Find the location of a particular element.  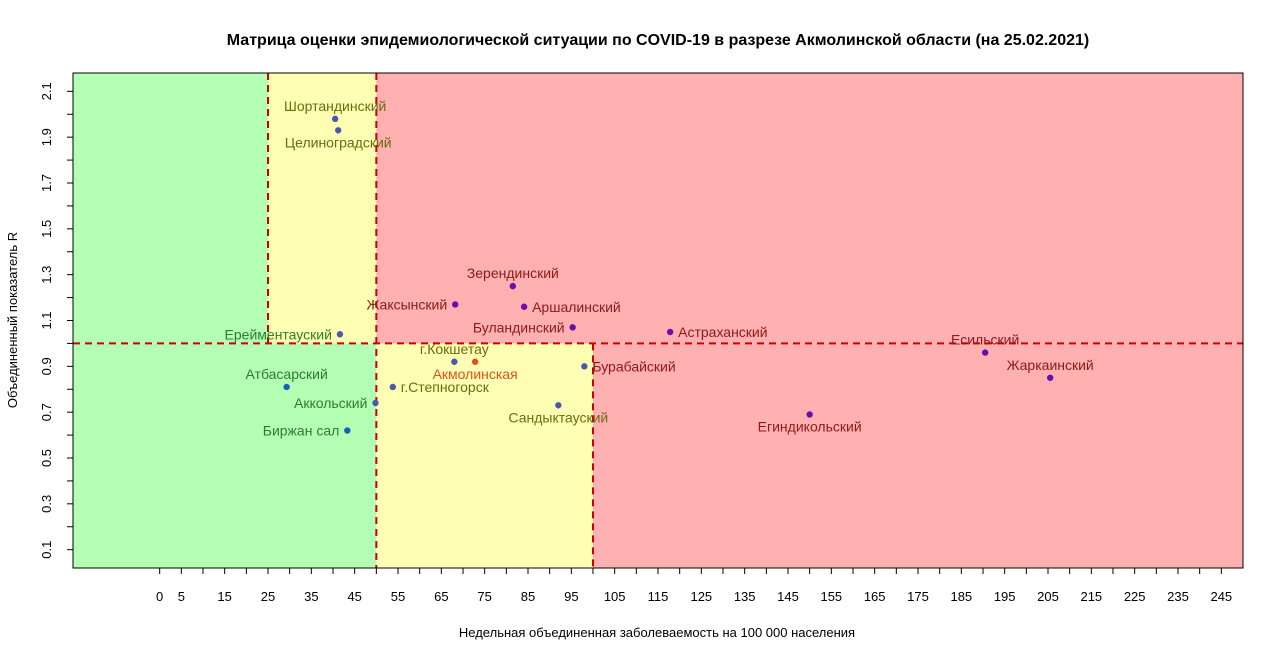

point-аккольский is located at coordinates (375, 403).